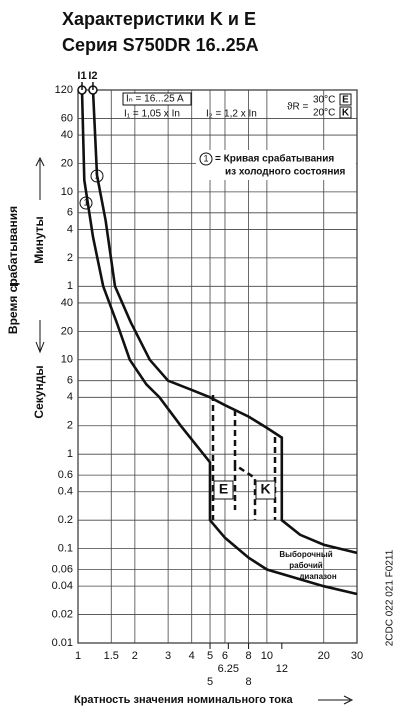  Describe the element at coordinates (85, 202) in the screenshot. I see `curve-marker-text: 1` at that location.